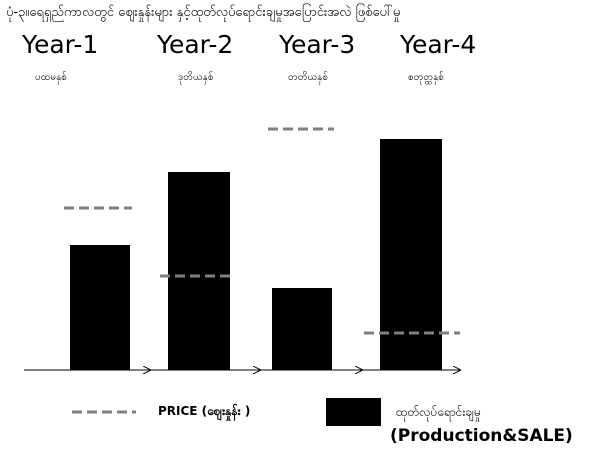  Describe the element at coordinates (438, 412) in the screenshot. I see `legend-sale-label-mm: ထုတ်လုပ်ရောင်းချမှု` at that location.